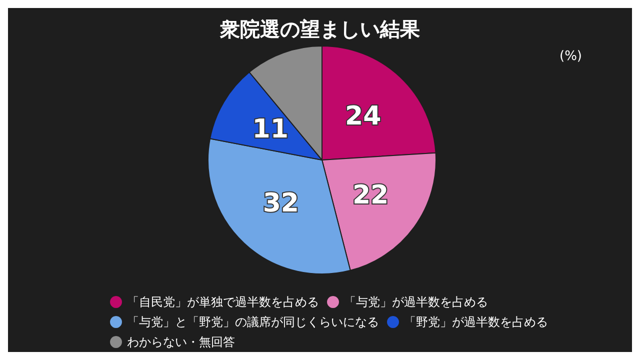  What do you see at coordinates (476, 322) in the screenshot?
I see `legend-label: 「野党」が過半数を占める` at bounding box center [476, 322].